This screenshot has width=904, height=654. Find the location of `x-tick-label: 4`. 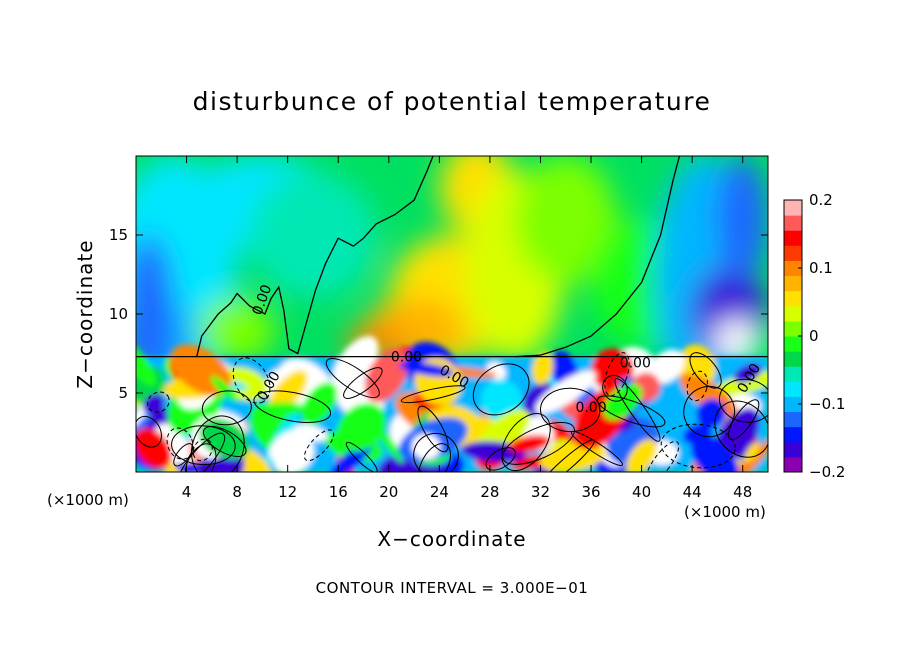

x-tick-label: 4 is located at coordinates (187, 492).